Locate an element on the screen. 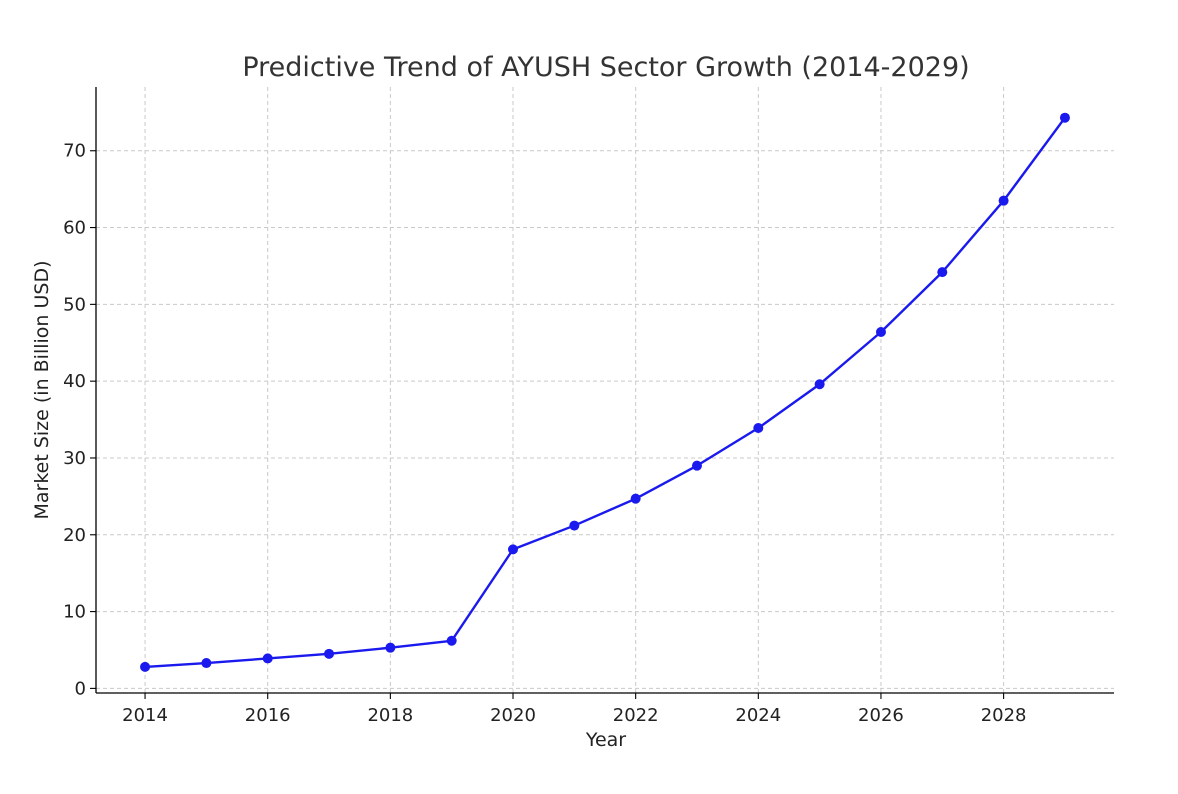  y-tick-label: 50 is located at coordinates (74, 304).